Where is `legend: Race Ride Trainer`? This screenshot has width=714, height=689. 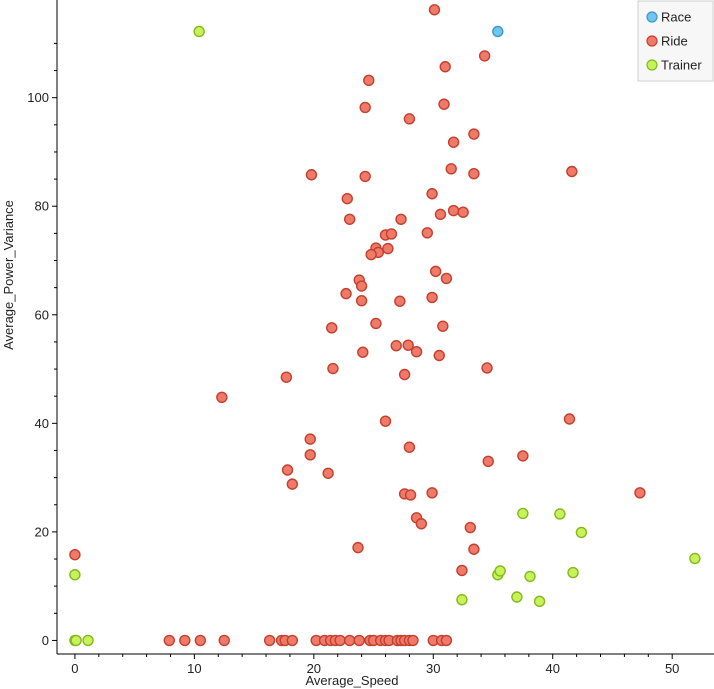 legend: Race Ride Trainer is located at coordinates (675, 41).